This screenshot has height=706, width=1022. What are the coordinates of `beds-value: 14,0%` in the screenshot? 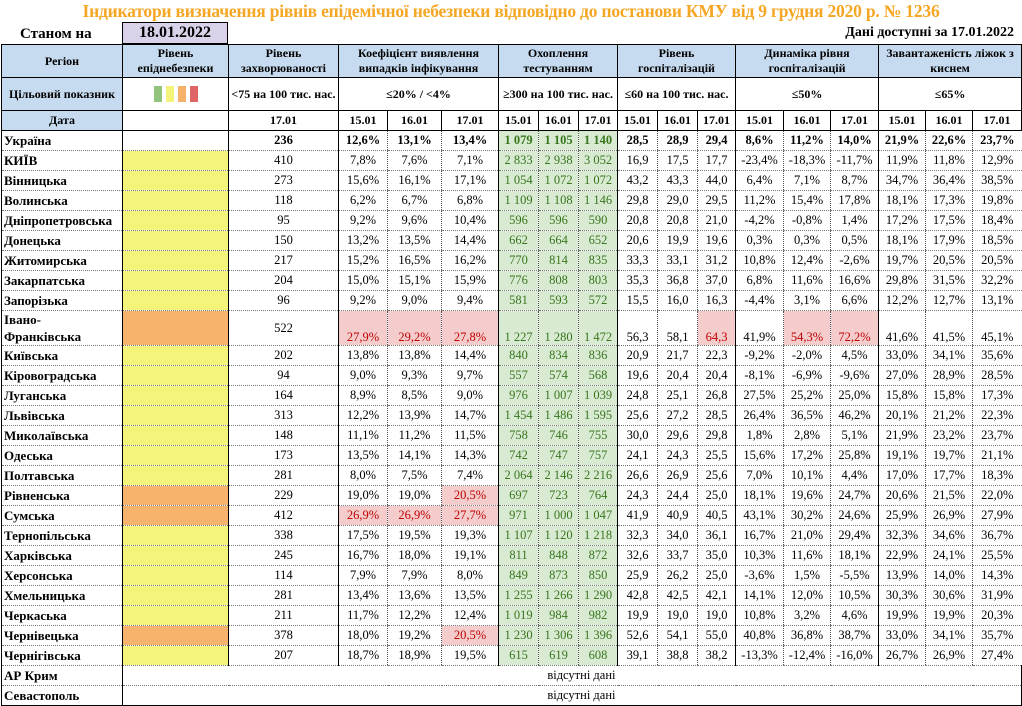 It's located at (949, 575).